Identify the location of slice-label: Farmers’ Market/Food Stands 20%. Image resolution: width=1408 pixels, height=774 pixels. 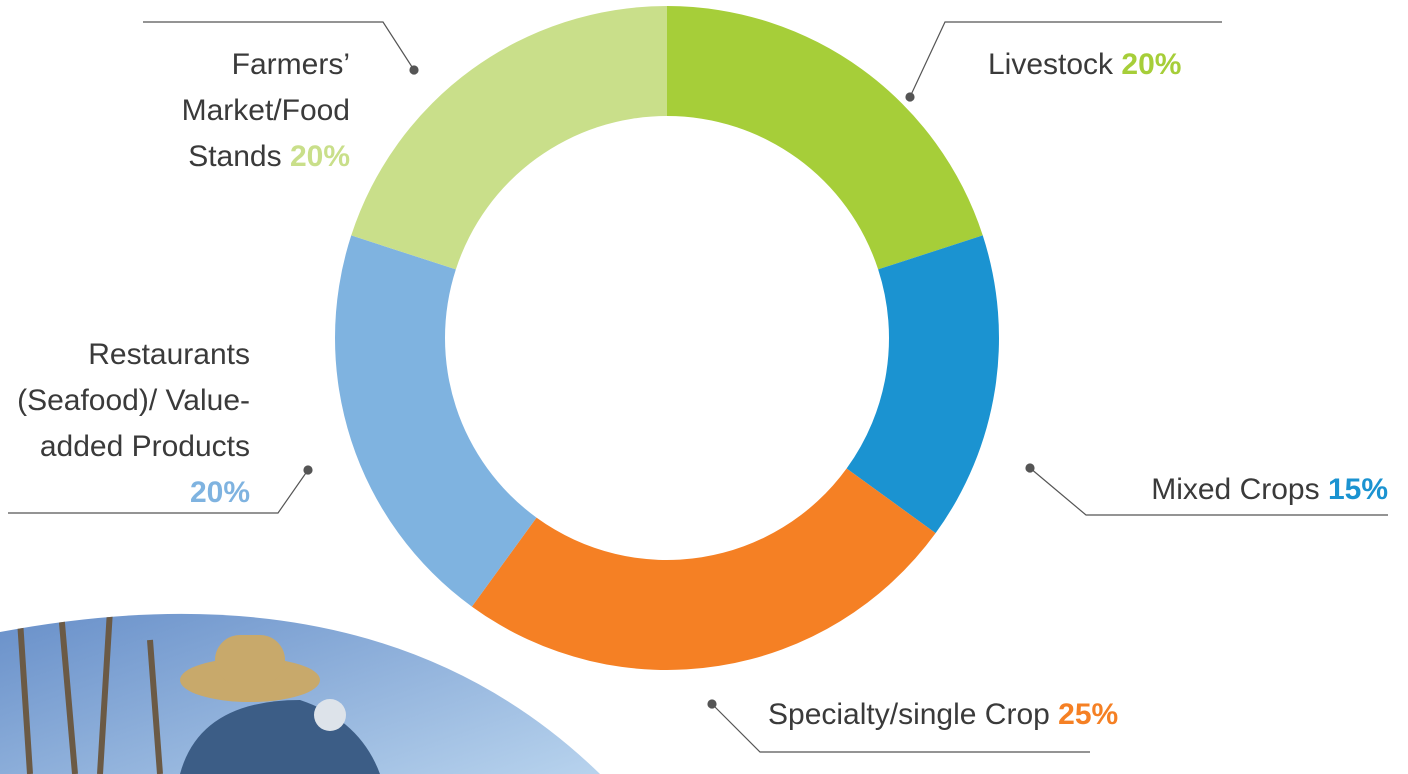
(225, 111).